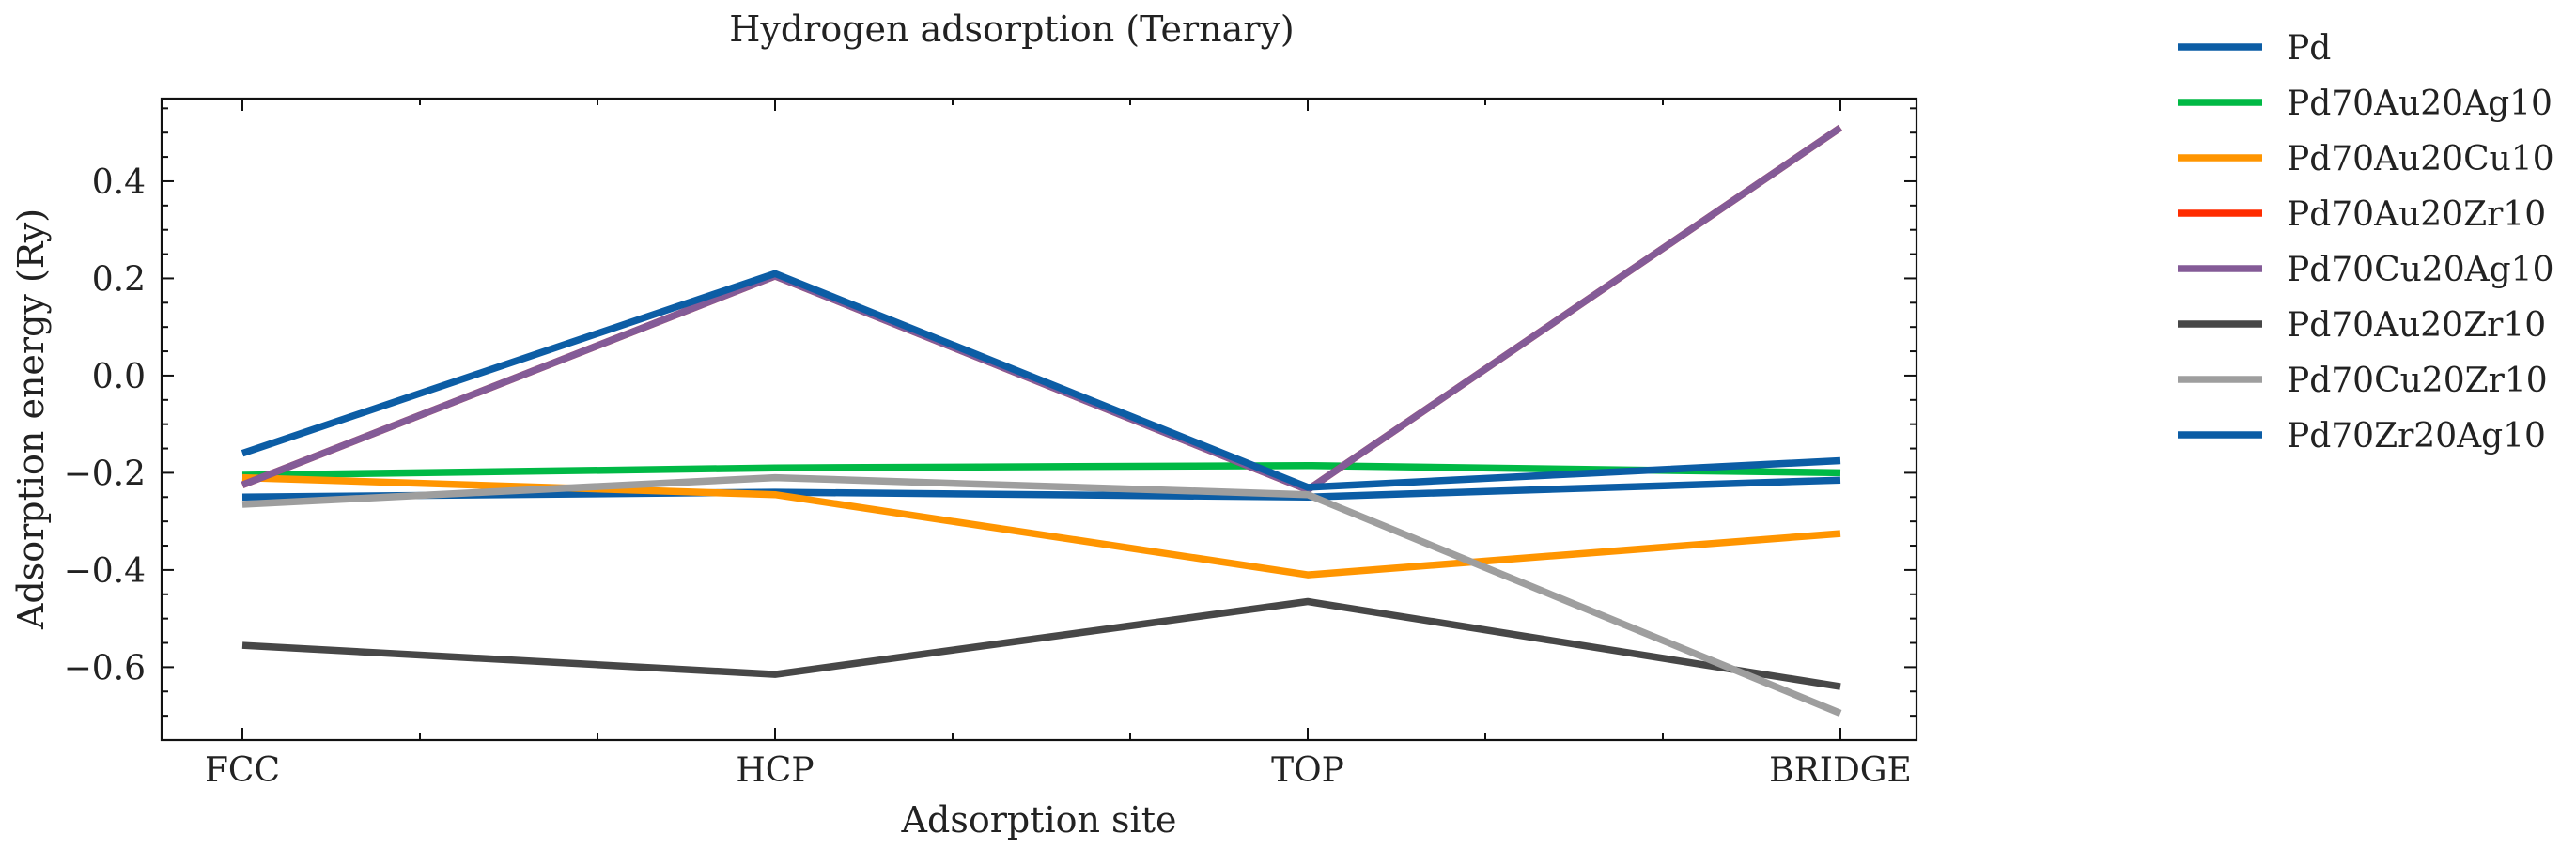  Describe the element at coordinates (1308, 770) in the screenshot. I see `x-tick-label-top: TOP` at that location.